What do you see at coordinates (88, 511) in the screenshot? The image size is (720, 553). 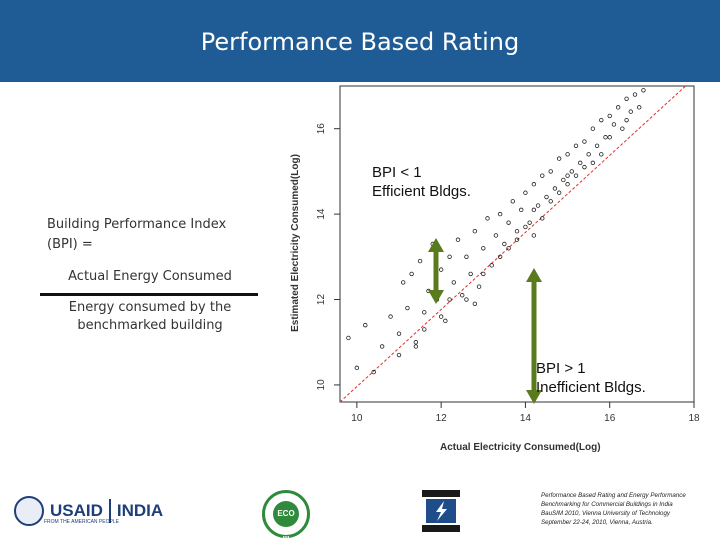 I see `usaid-logo: USAID INDIA` at bounding box center [88, 511].